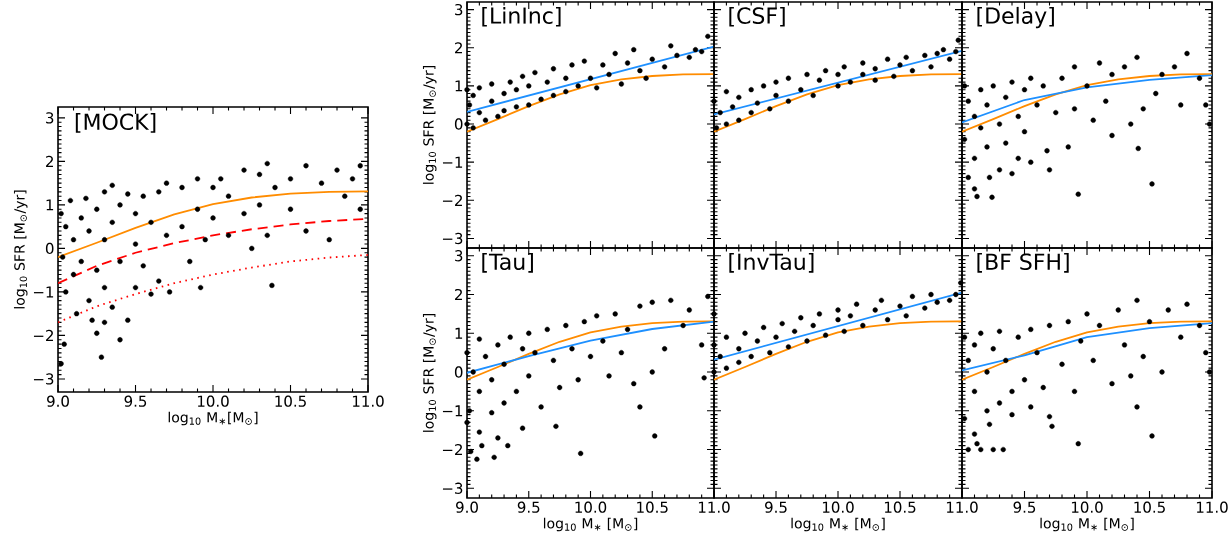  I want to click on y-tick-label: 2, so click(458, 48).